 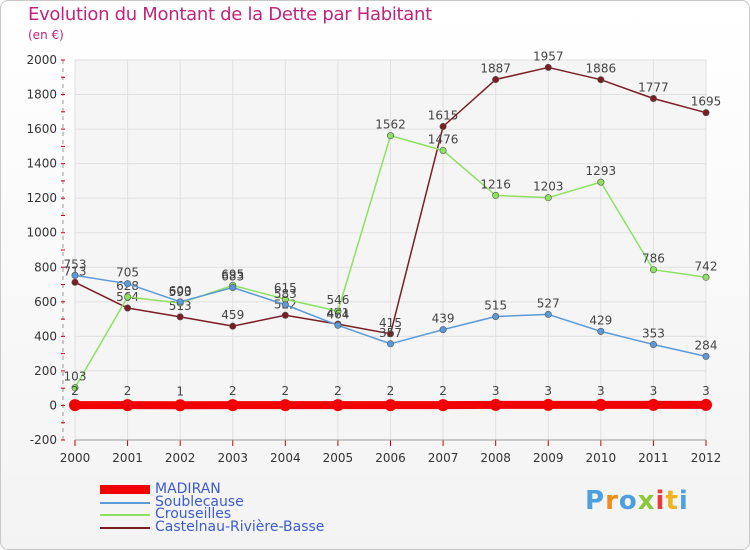 What do you see at coordinates (653, 333) in the screenshot?
I see `data-label-soublecause: 353` at bounding box center [653, 333].